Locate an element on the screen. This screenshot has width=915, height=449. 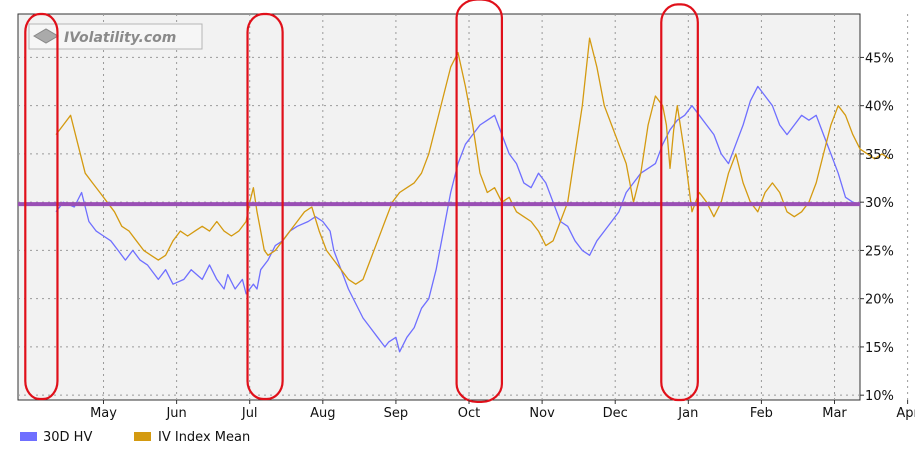
y-tick-label: 30% is located at coordinates (879, 203).